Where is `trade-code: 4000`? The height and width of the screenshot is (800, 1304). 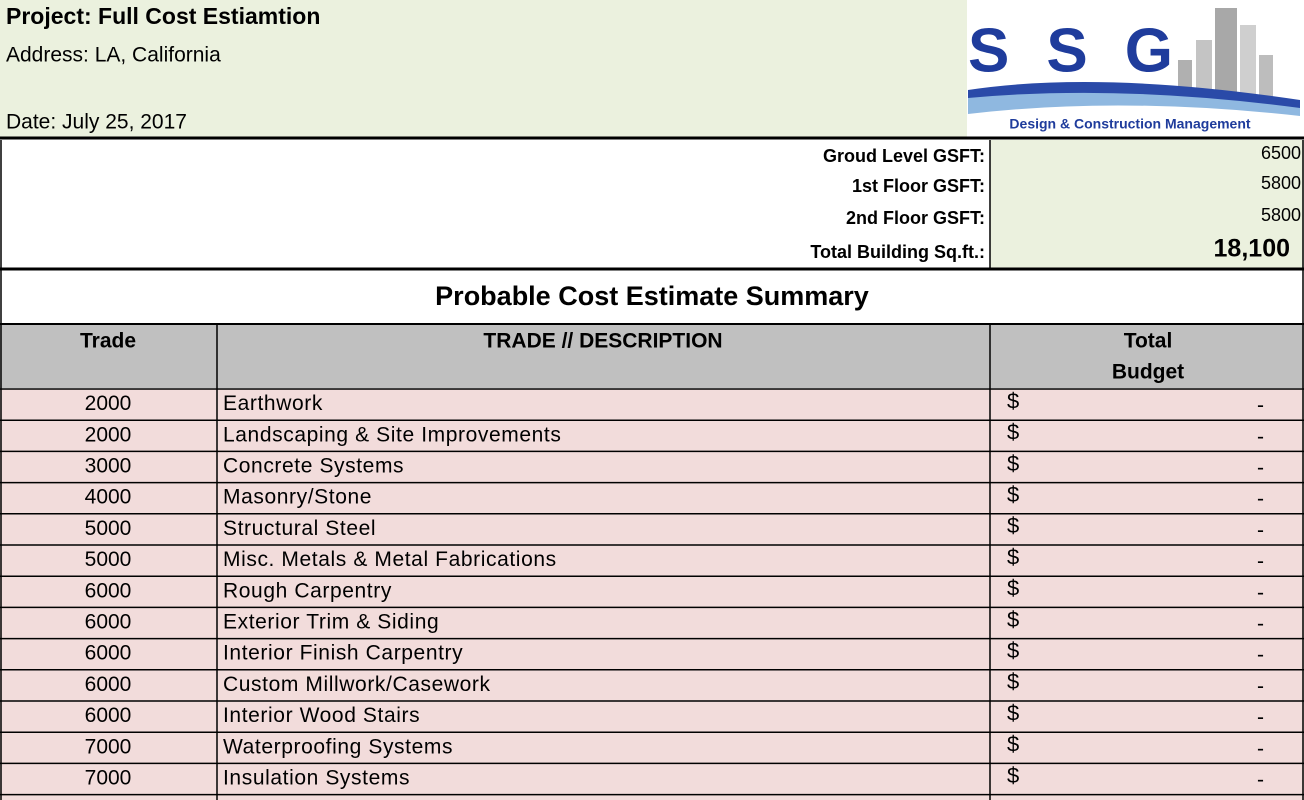
trade-code: 4000 is located at coordinates (108, 497).